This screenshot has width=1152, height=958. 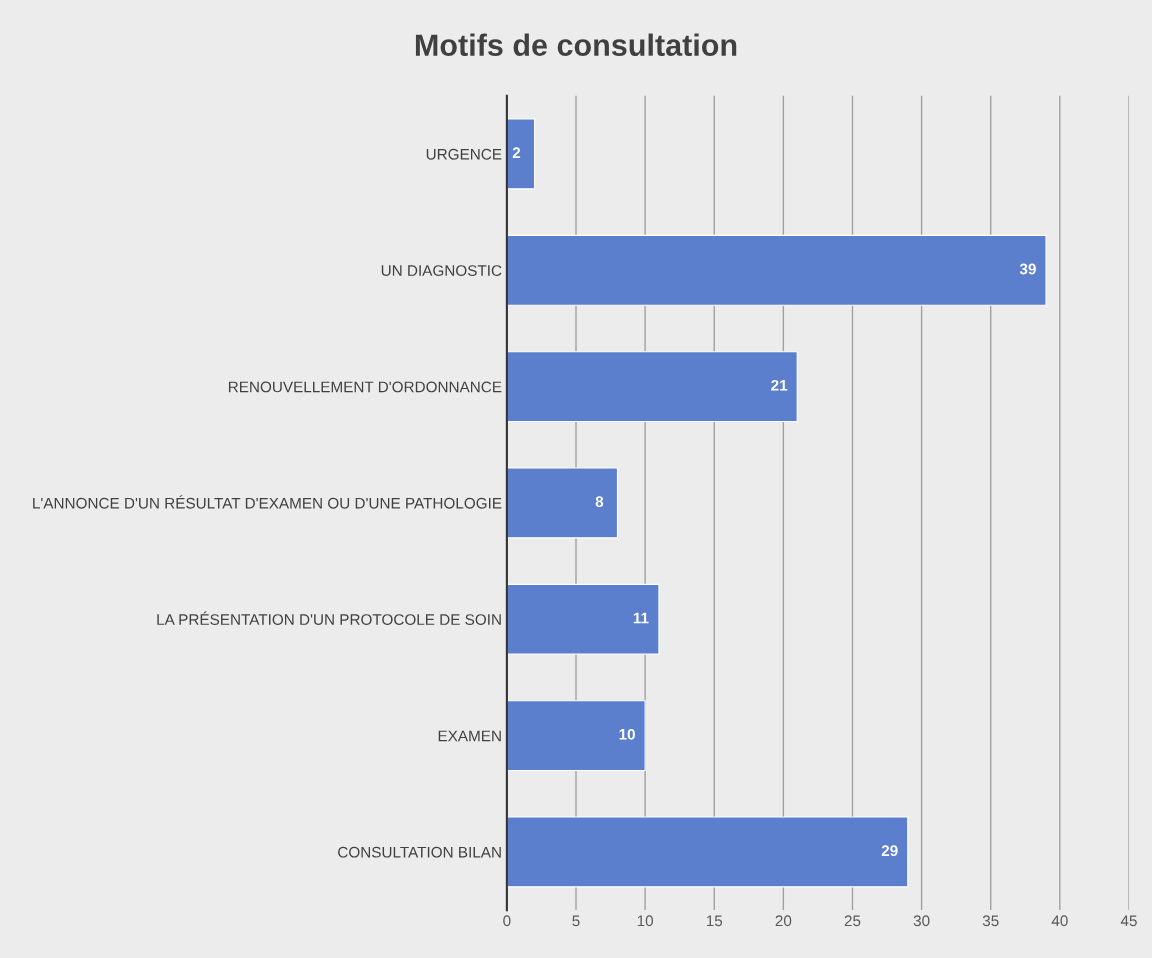 I want to click on y-tick-label: LA PRÉSENTATION D'UN PROTOCOLE DE SOIN, so click(x=329, y=618).